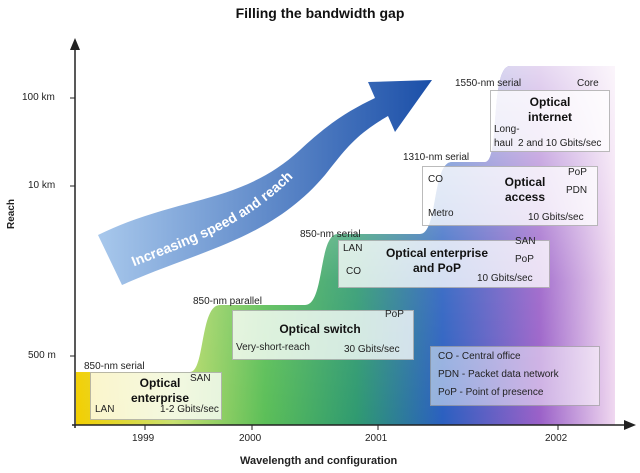  Describe the element at coordinates (630, 425) in the screenshot. I see `x-axis-arrowhead` at that location.